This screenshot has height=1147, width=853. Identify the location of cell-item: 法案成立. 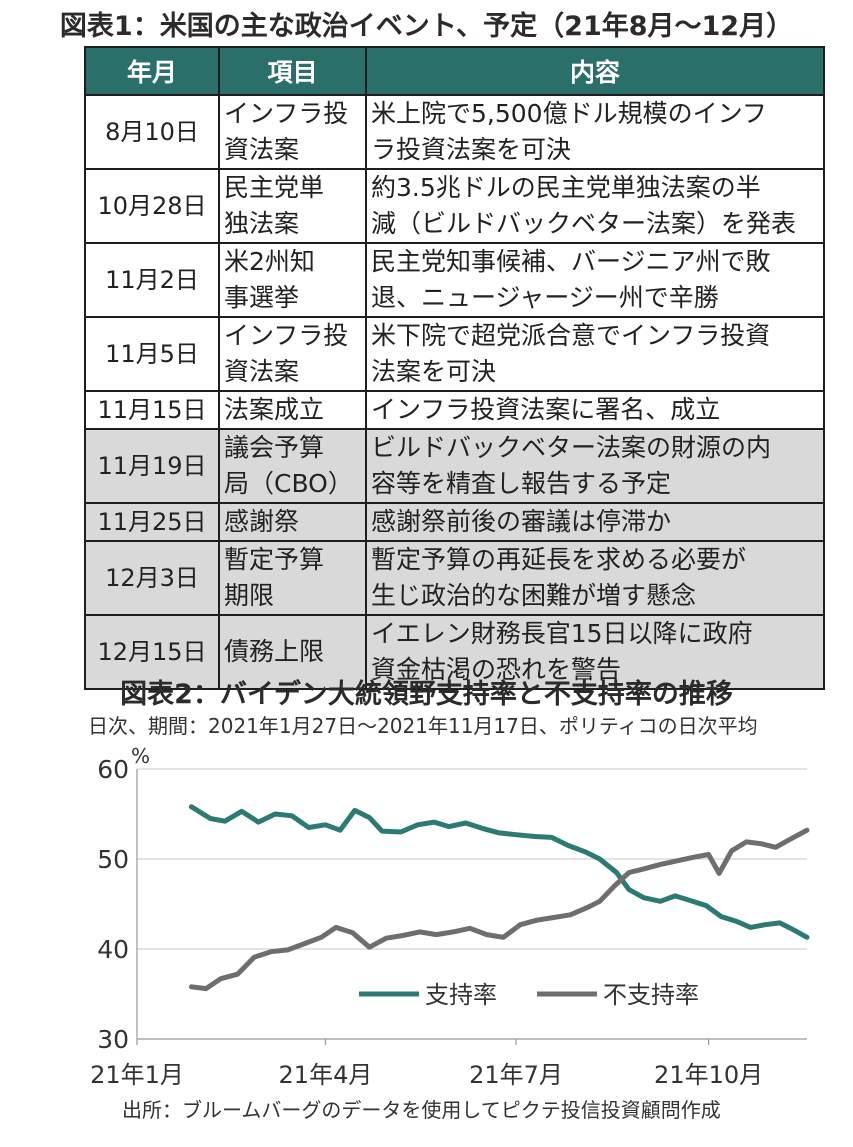
(292, 410).